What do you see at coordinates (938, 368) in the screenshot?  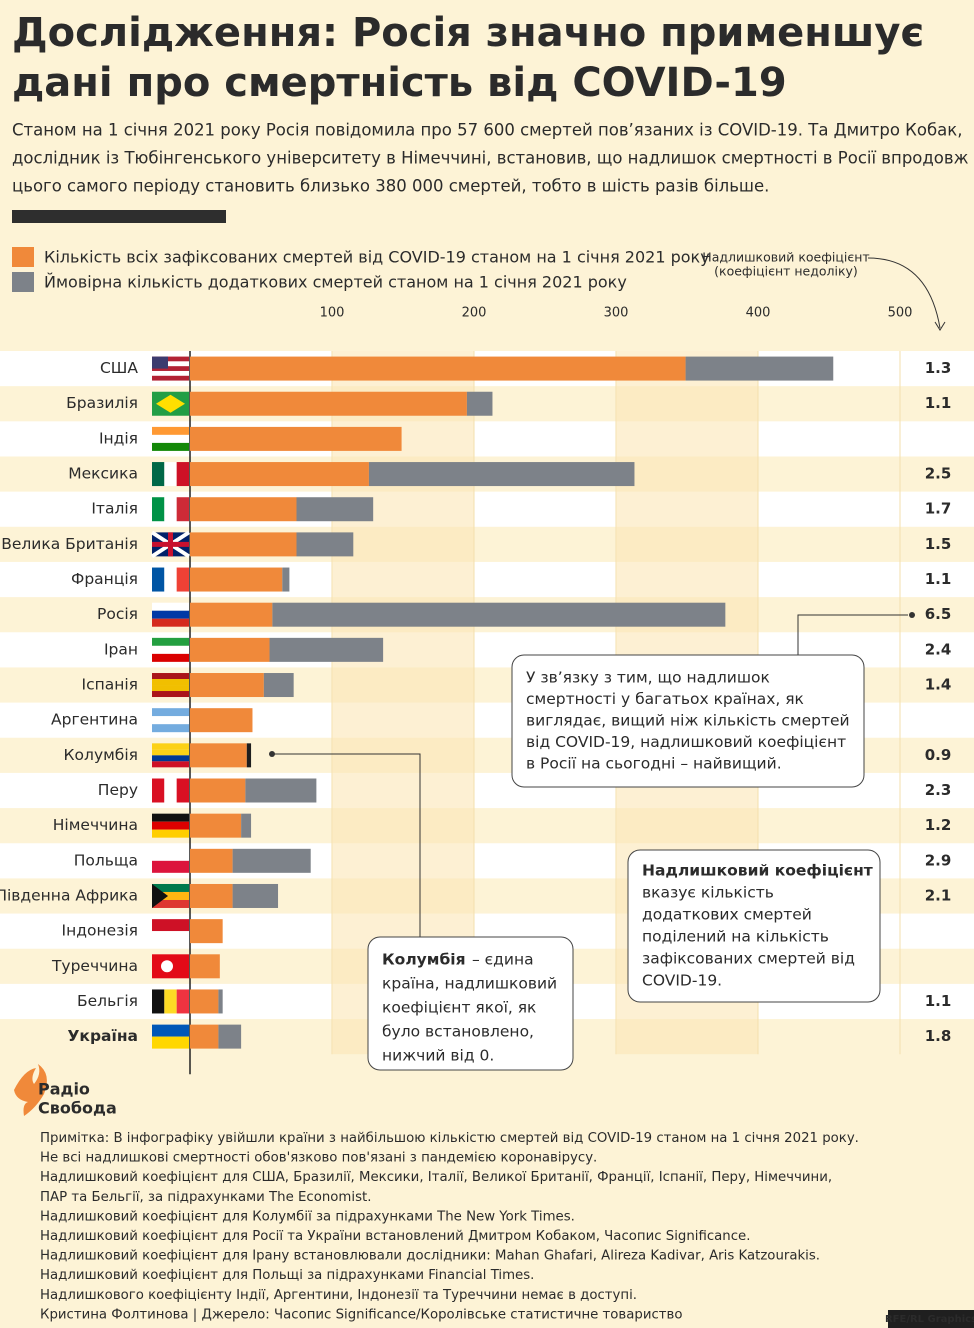 I see `ratio-label: 1.3` at bounding box center [938, 368].